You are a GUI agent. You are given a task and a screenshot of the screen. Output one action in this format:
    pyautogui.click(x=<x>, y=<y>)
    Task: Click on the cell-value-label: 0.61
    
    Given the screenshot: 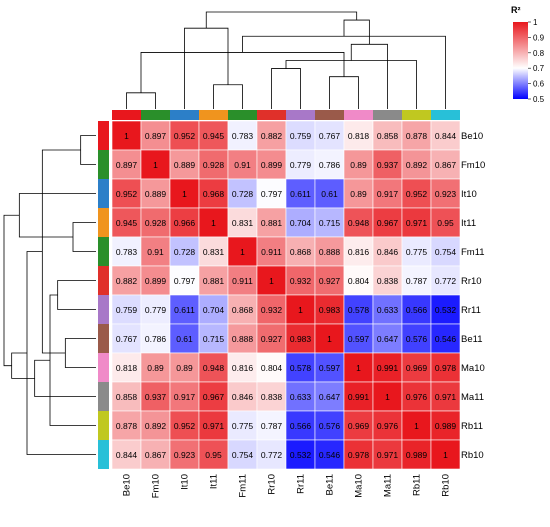 What is the action you would take?
    pyautogui.click(x=329, y=194)
    